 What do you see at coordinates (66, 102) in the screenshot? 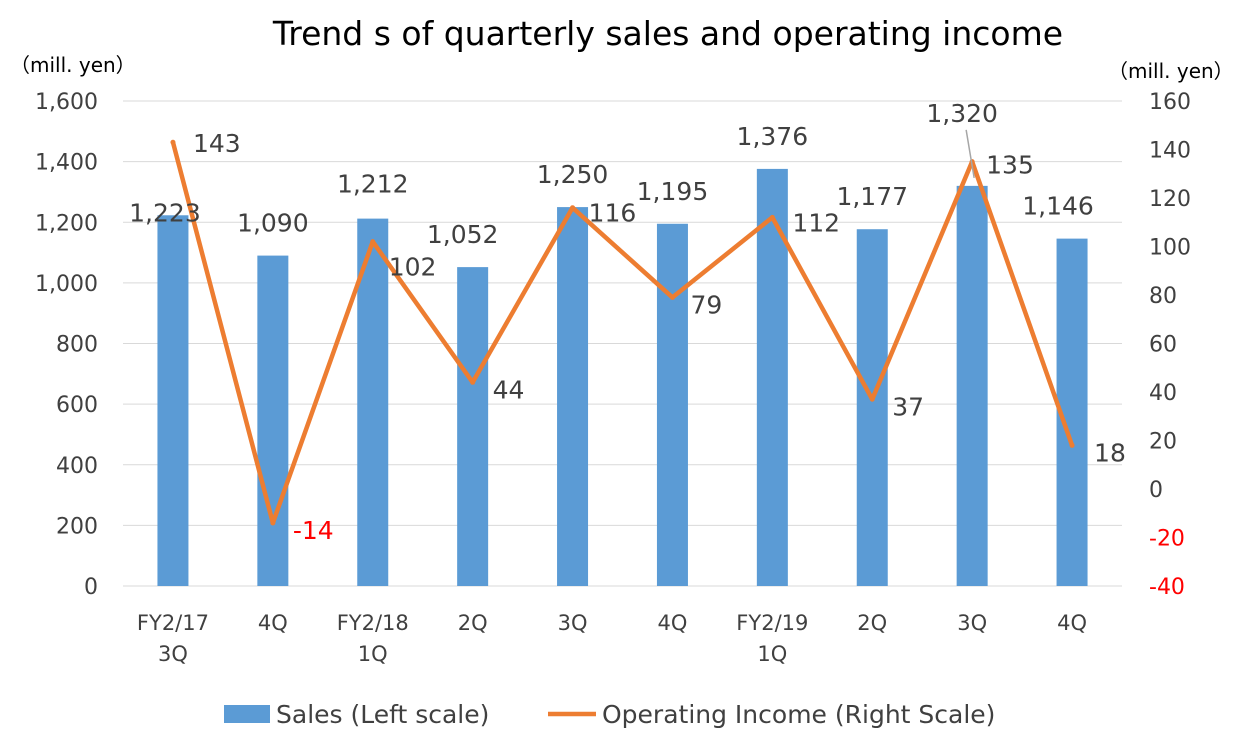
I see `left-tick-label: 1,600` at bounding box center [66, 102].